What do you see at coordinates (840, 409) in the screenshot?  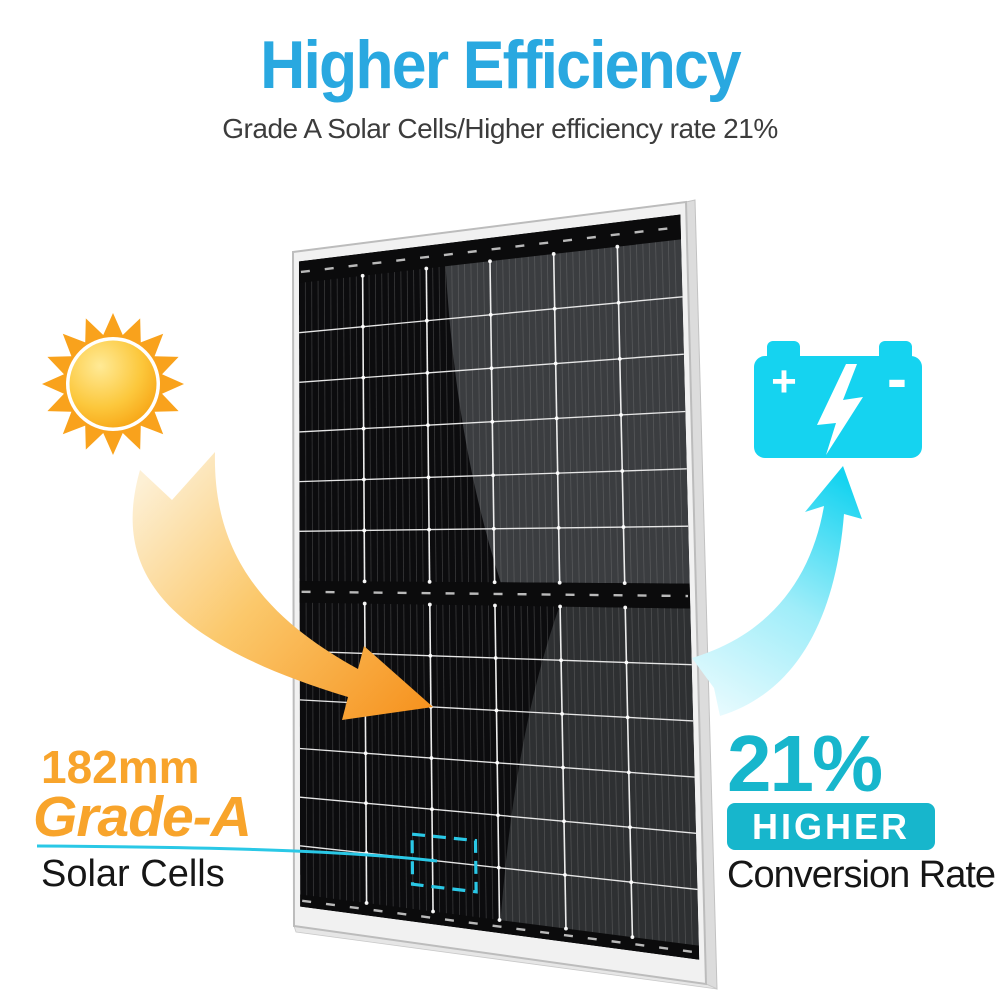 I see `lightning-bolt-icon` at bounding box center [840, 409].